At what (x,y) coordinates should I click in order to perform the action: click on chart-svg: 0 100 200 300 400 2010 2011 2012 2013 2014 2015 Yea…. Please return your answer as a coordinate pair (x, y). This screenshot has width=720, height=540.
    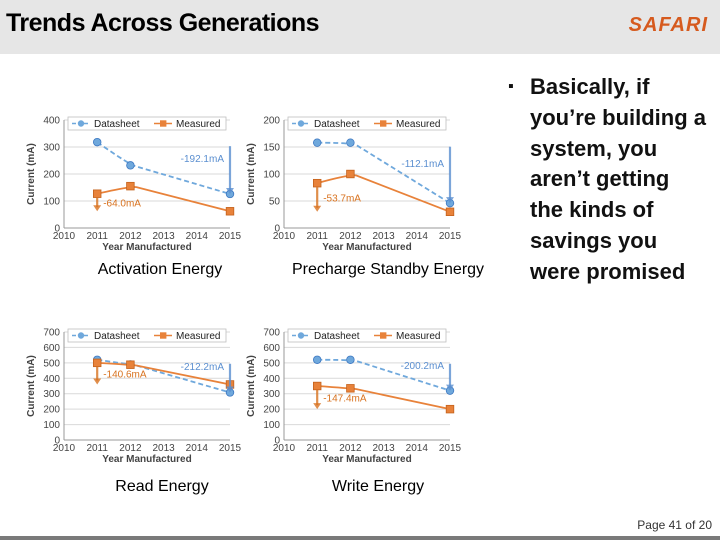
    Looking at the image, I should click on (134, 185).